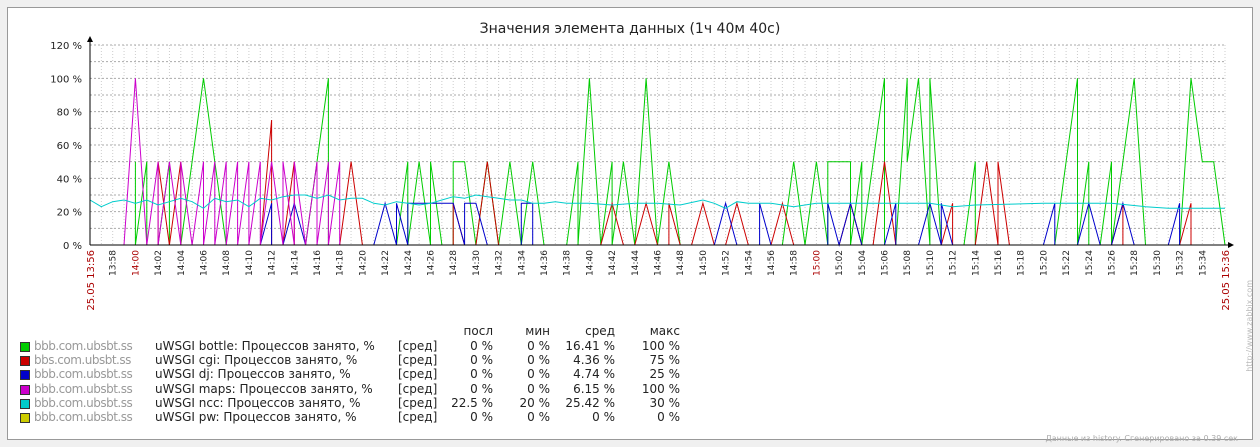 Image resolution: width=1260 pixels, height=447 pixels. What do you see at coordinates (630, 29) in the screenshot?
I see `chart-title: Значения элемента данных (1ч 40м 40с)` at bounding box center [630, 29].